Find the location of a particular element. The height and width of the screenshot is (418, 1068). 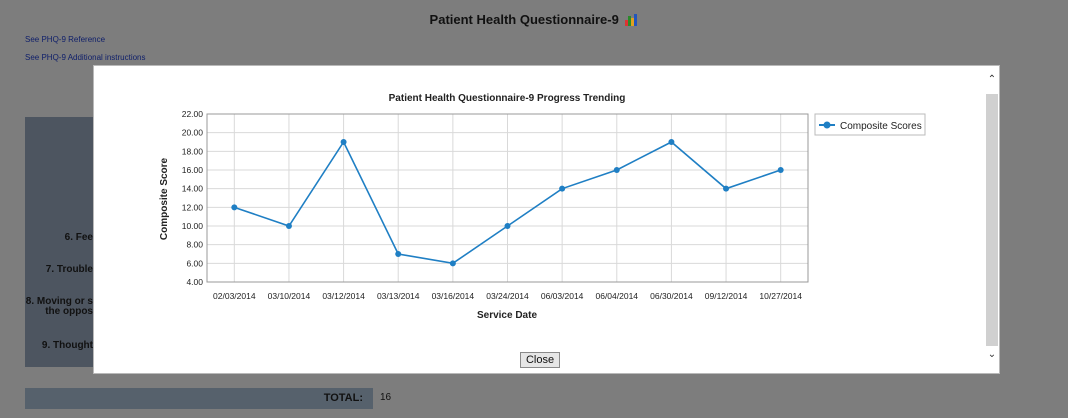

x-tick-label: 03/12/2014 is located at coordinates (343, 296).